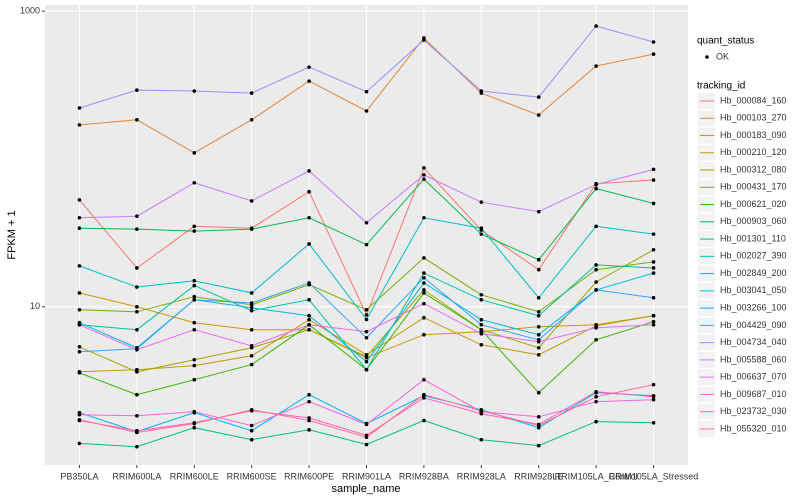  What do you see at coordinates (707, 57) in the screenshot?
I see `legend-point` at bounding box center [707, 57].